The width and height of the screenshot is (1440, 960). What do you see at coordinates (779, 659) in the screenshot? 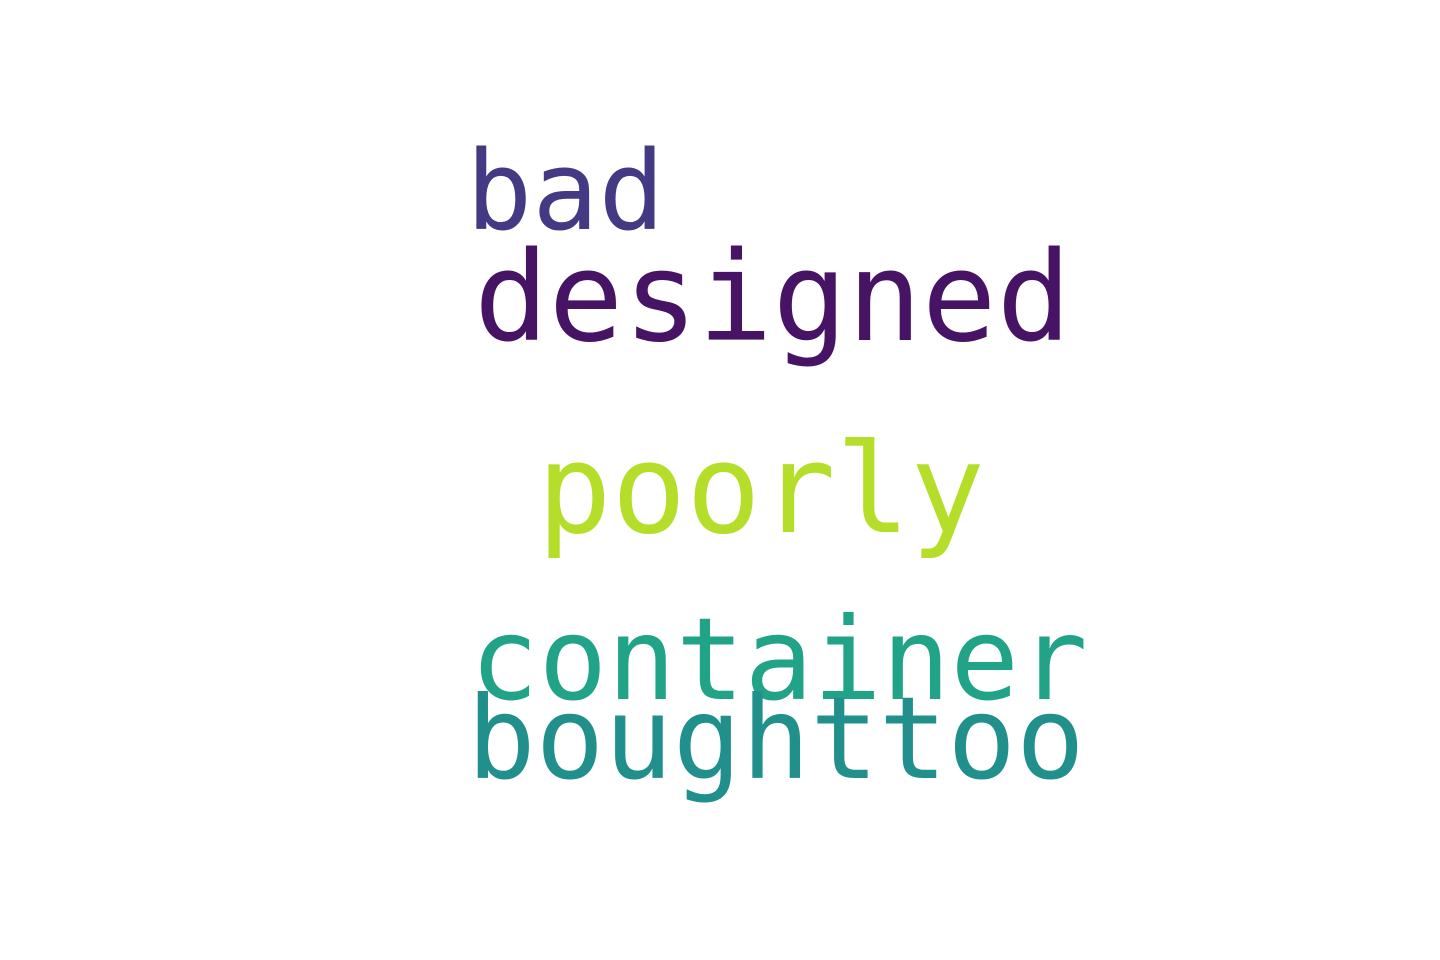
I see `word-container: container` at bounding box center [779, 659].